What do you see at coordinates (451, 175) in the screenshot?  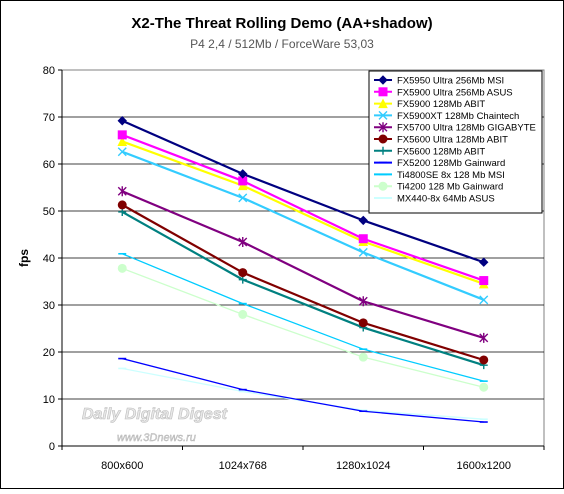 I see `legend-label: Ti4800SE 8x 128 Mb MSI` at bounding box center [451, 175].